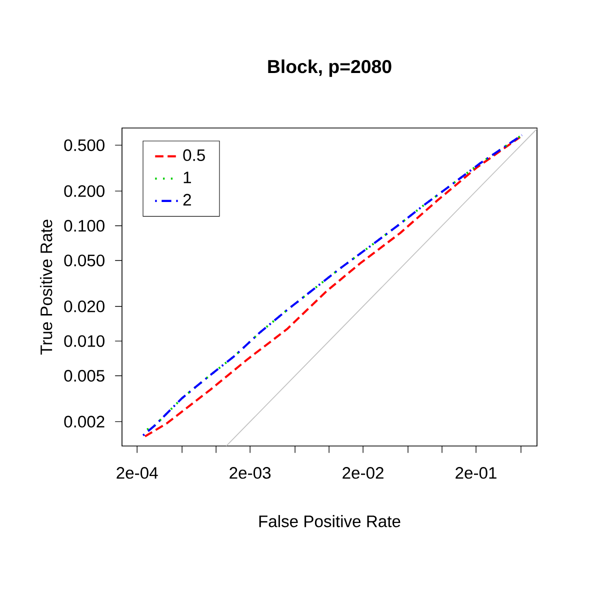 This screenshot has height=600, width=600. Describe the element at coordinates (329, 521) in the screenshot. I see `x-axis-title: False Positive Rate` at that location.